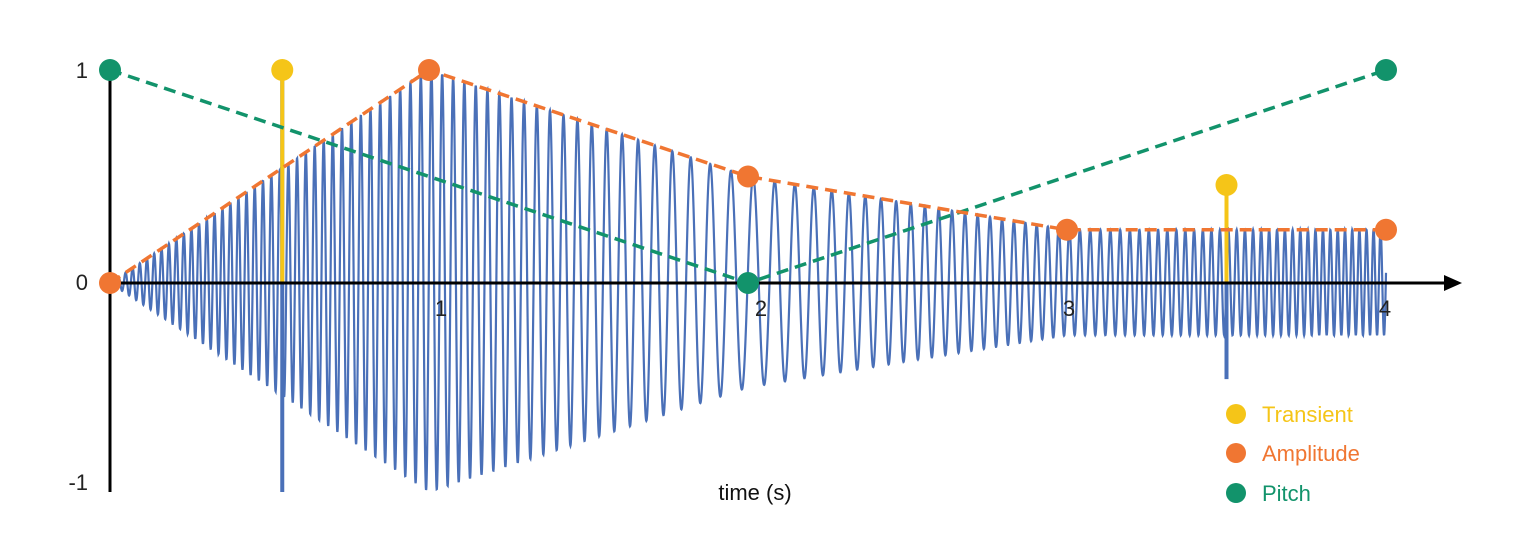 This screenshot has height=549, width=1536. What do you see at coordinates (78, 482) in the screenshot?
I see `y-tick-label: -1` at bounding box center [78, 482].